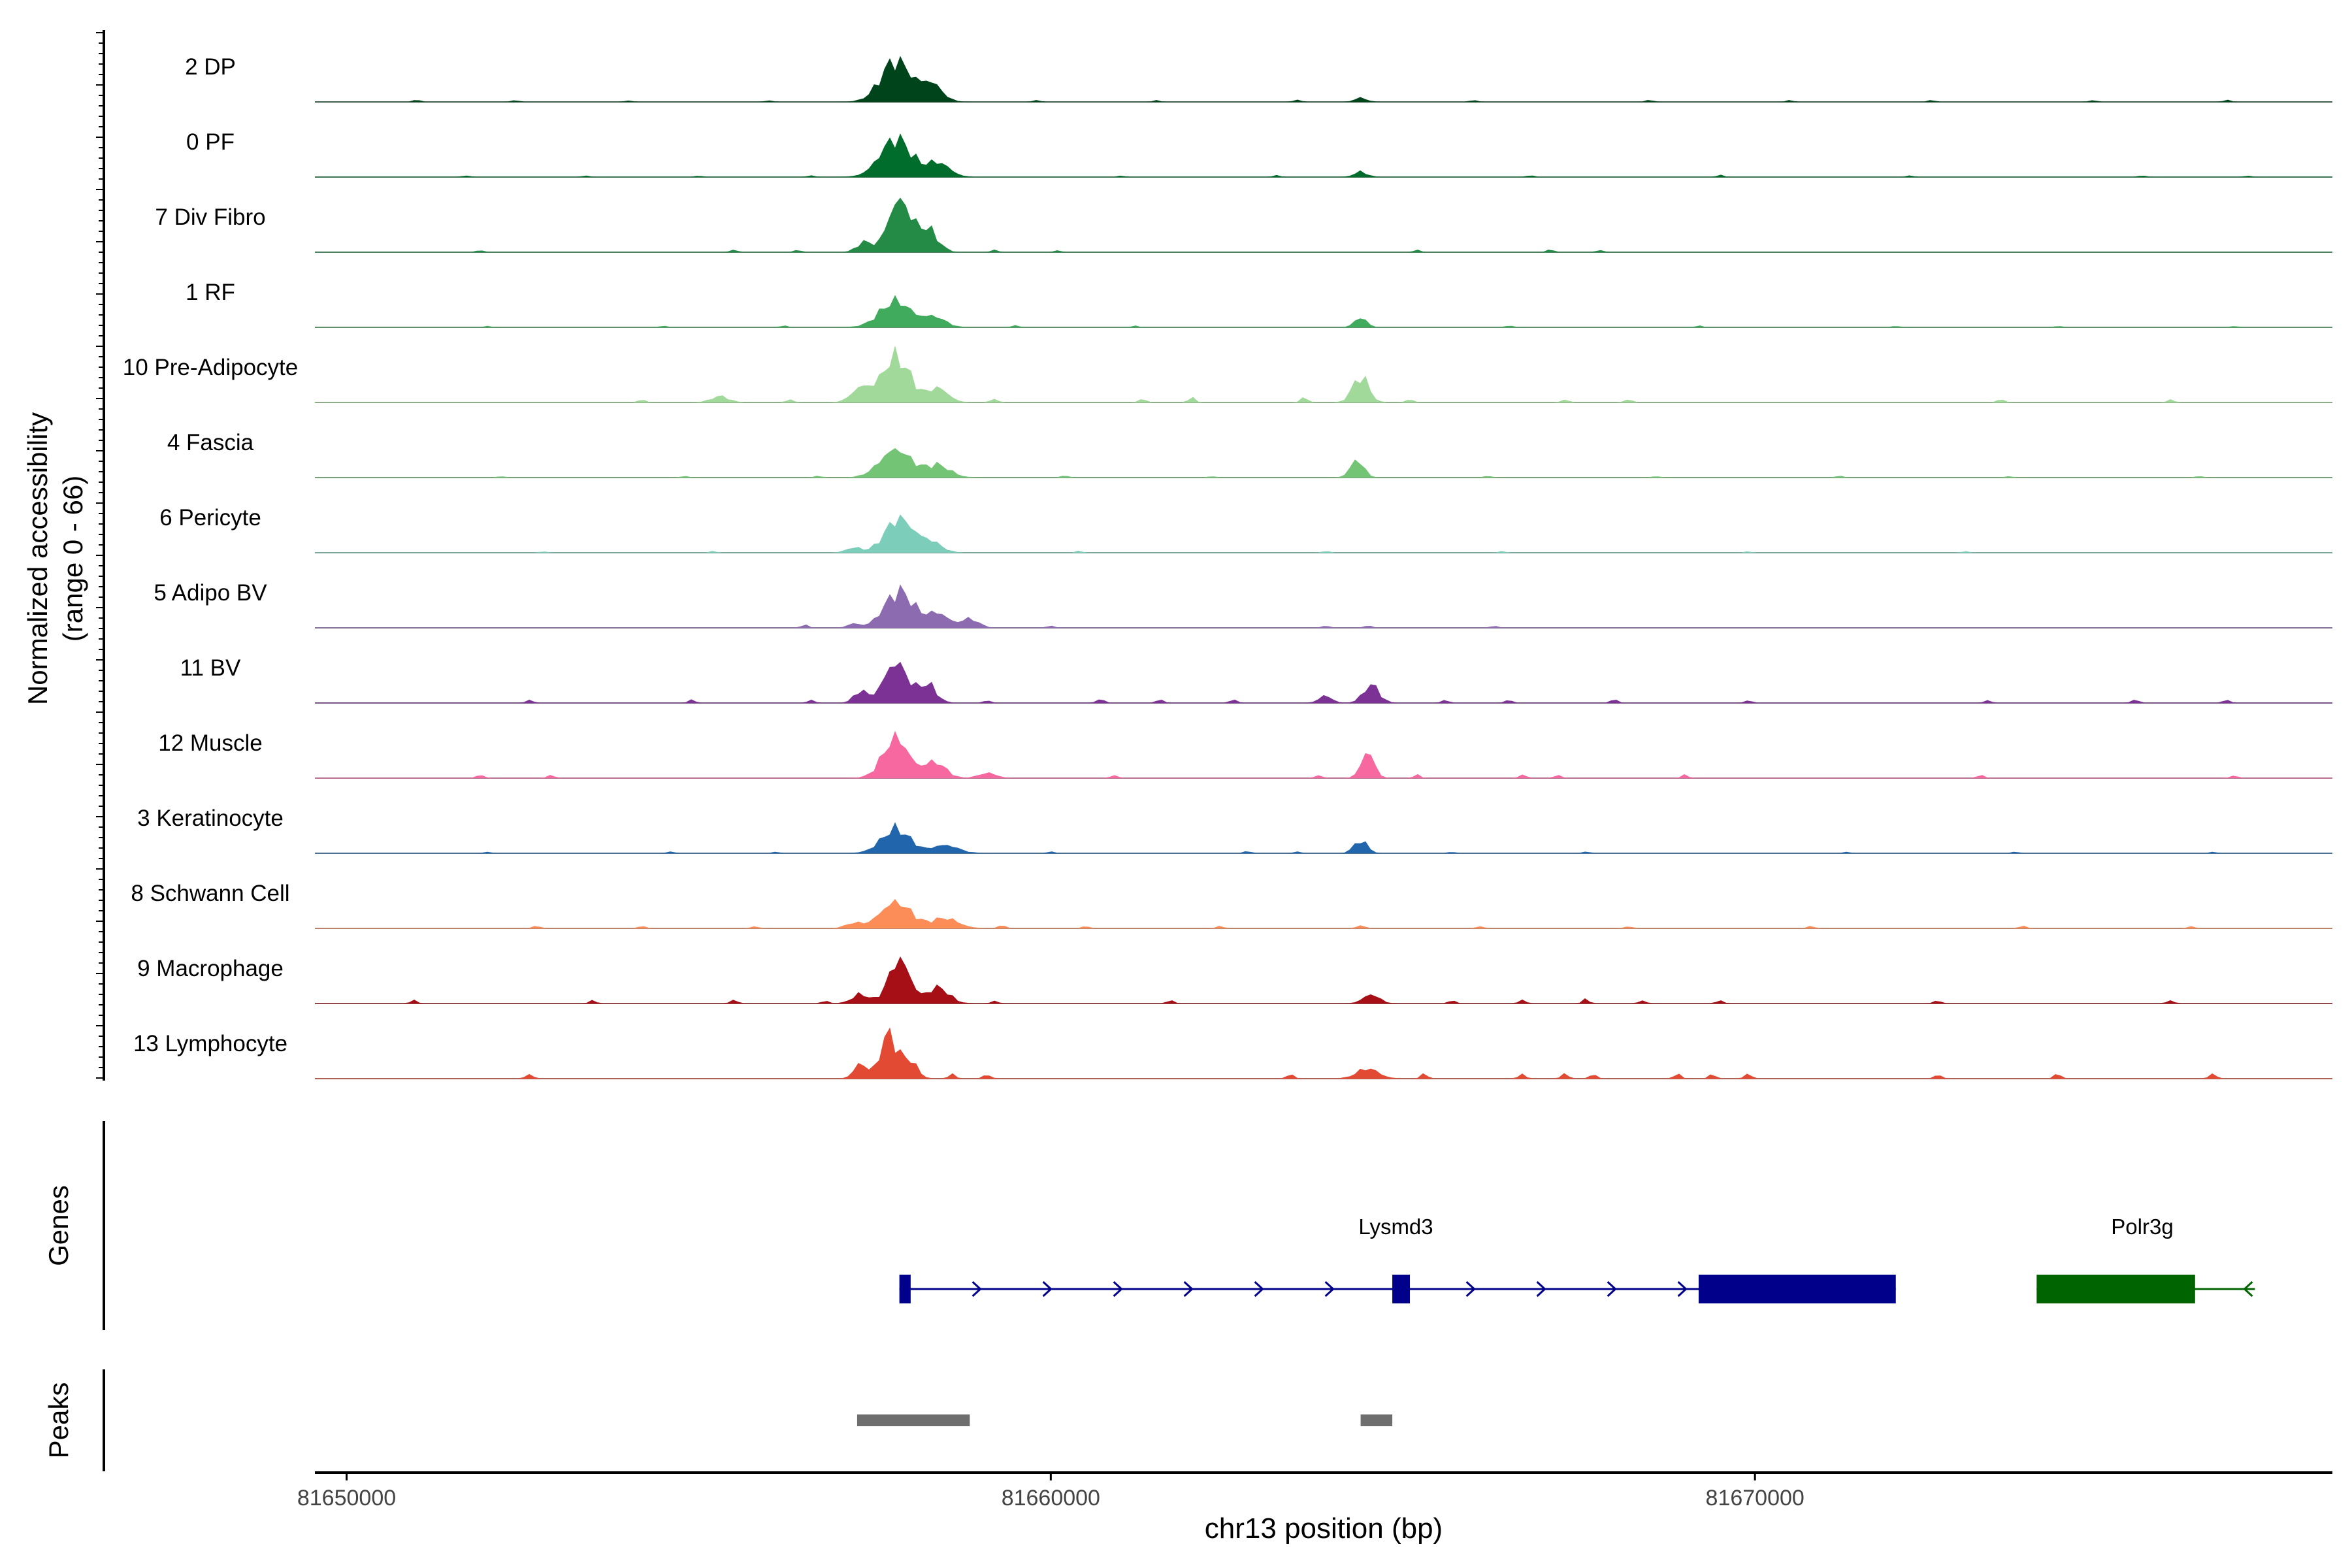 This screenshot has height=1568, width=2352. Describe the element at coordinates (210, 968) in the screenshot. I see `track-label: 9 Macrophage` at that location.